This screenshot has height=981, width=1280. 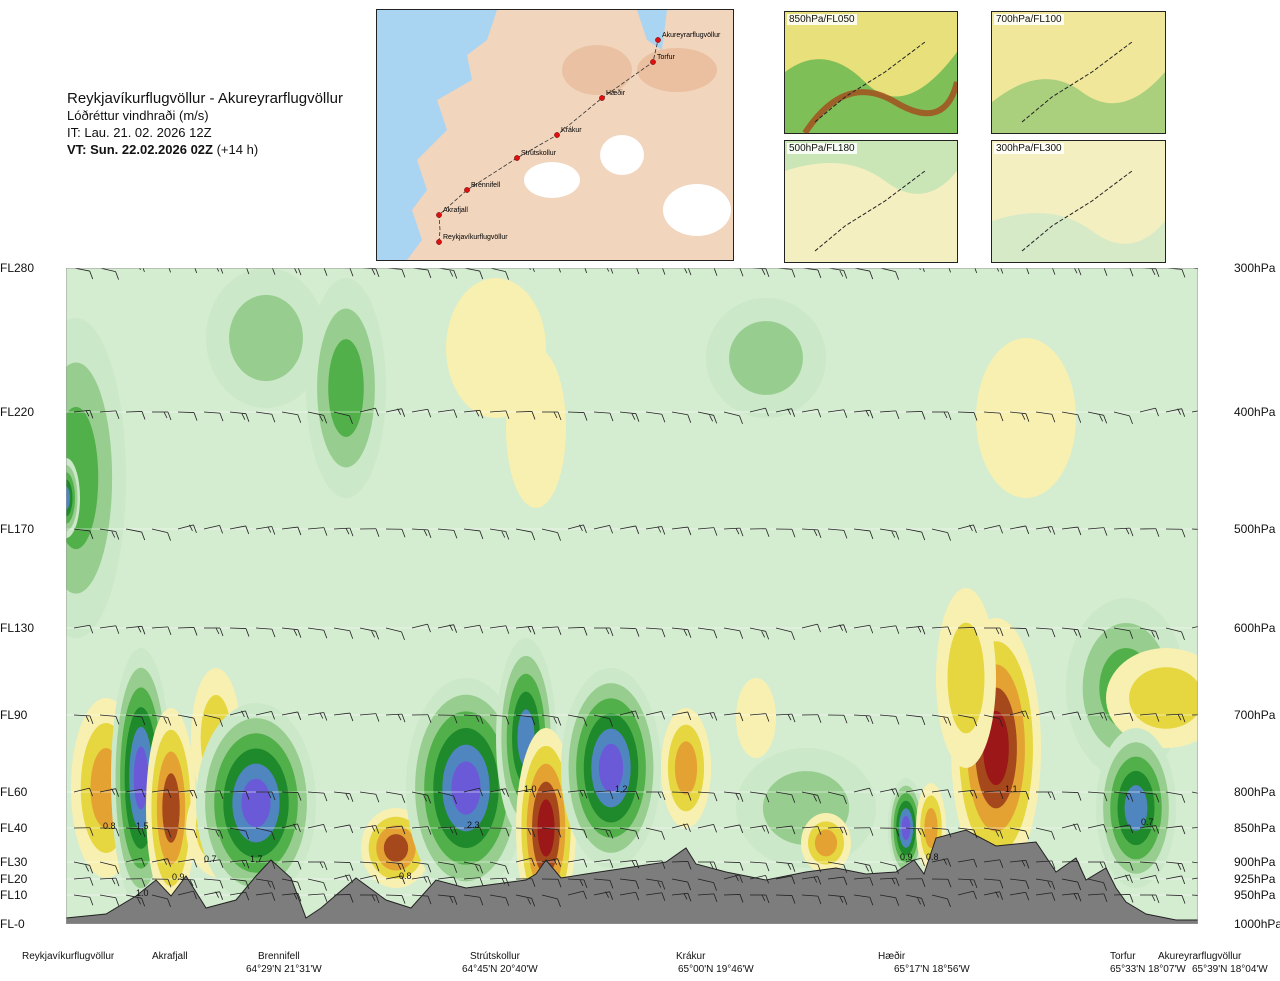 What do you see at coordinates (1255, 715) in the screenshot?
I see `pressure-tick-label: 700hPa` at bounding box center [1255, 715].